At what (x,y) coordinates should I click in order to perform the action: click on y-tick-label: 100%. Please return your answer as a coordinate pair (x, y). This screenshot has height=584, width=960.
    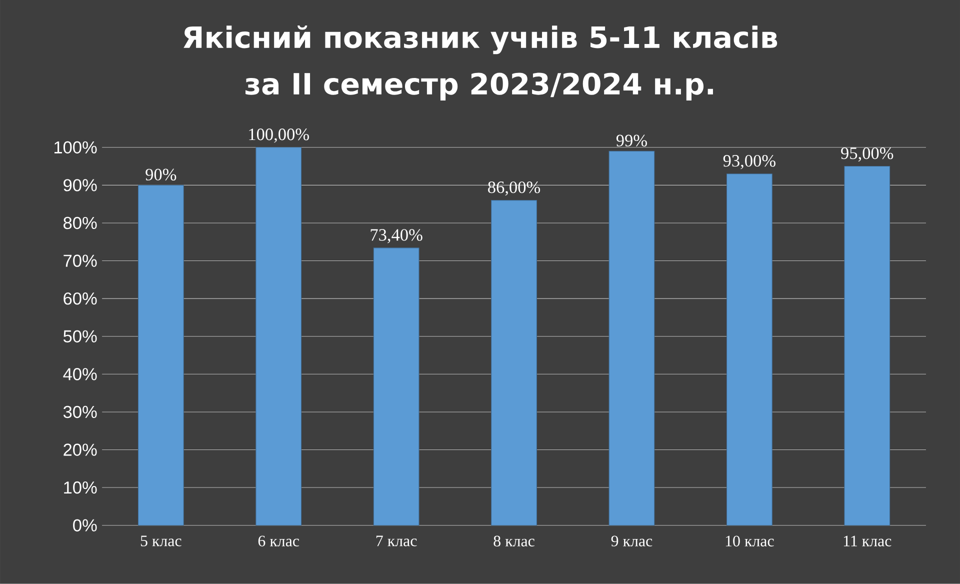
    Looking at the image, I should click on (75, 147).